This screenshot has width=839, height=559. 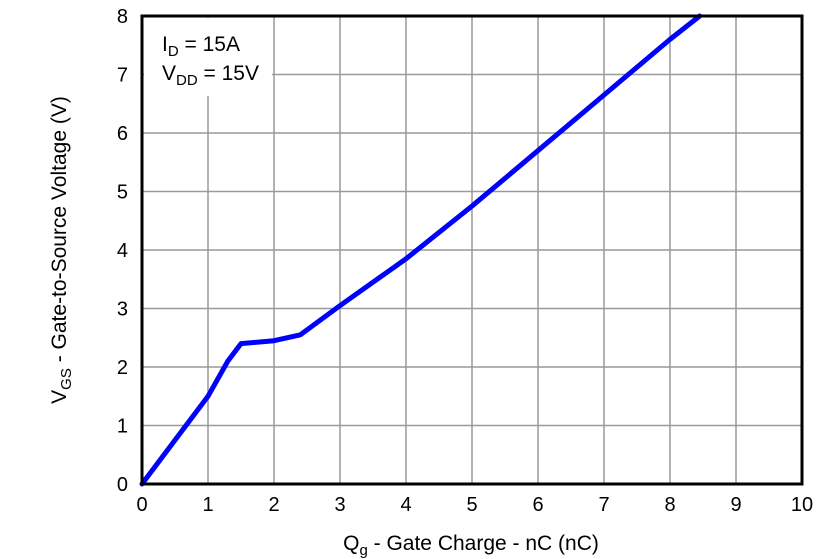 I want to click on x-tick-label: 3, so click(x=339, y=505).